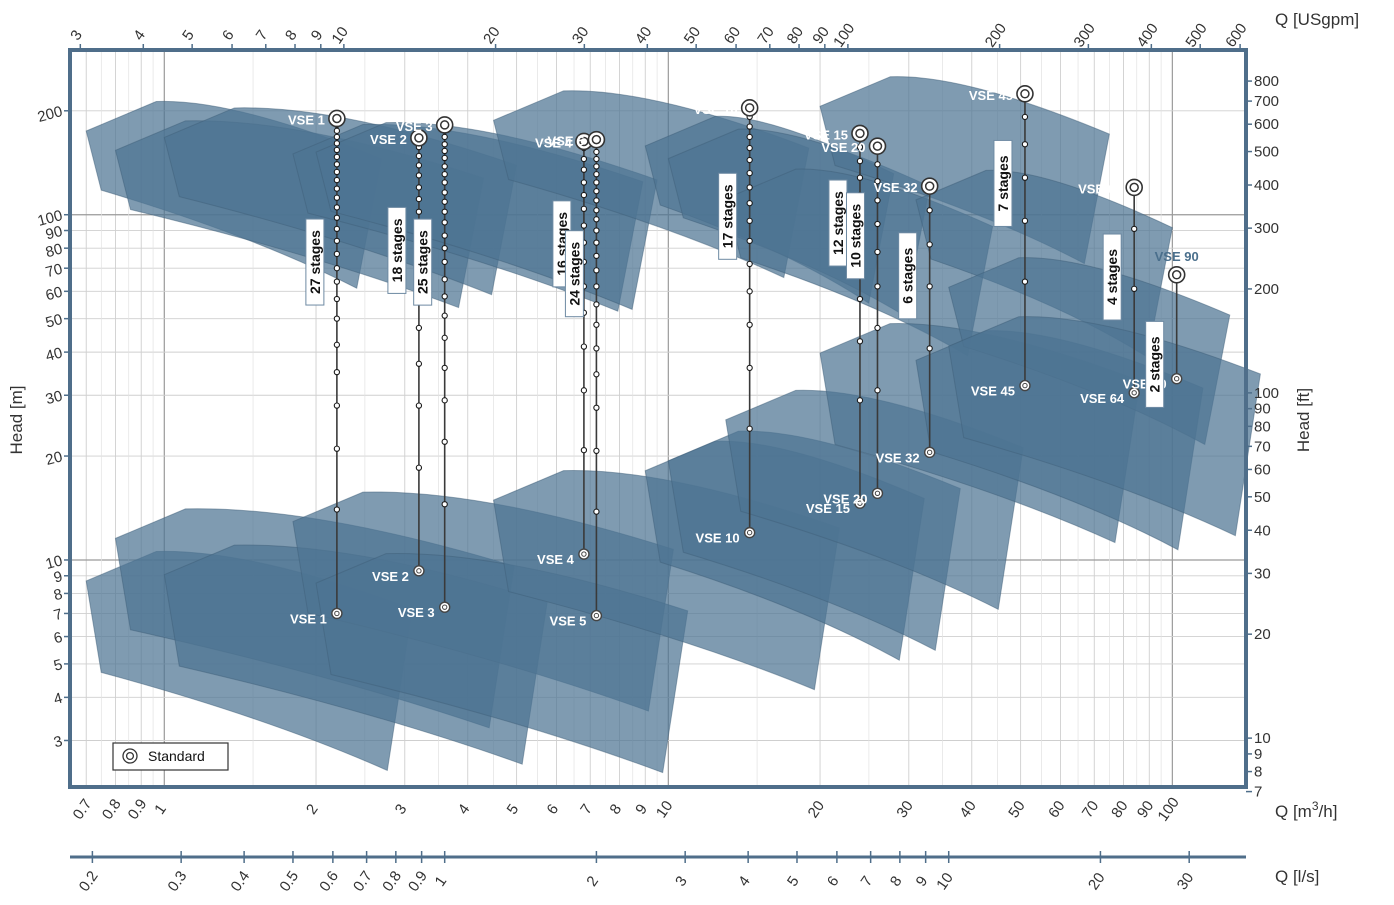  What do you see at coordinates (844, 35) in the screenshot?
I see `usgpm-tick-label: 100` at bounding box center [844, 35].